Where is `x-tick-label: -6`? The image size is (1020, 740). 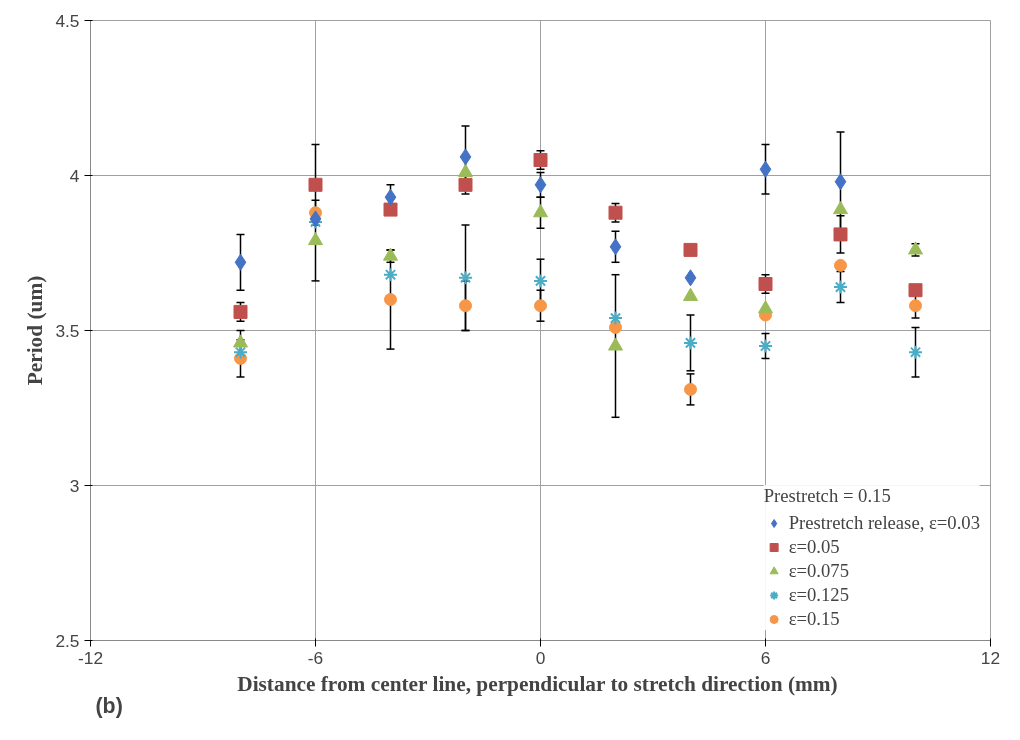
x-tick-label: -6 is located at coordinates (315, 657).